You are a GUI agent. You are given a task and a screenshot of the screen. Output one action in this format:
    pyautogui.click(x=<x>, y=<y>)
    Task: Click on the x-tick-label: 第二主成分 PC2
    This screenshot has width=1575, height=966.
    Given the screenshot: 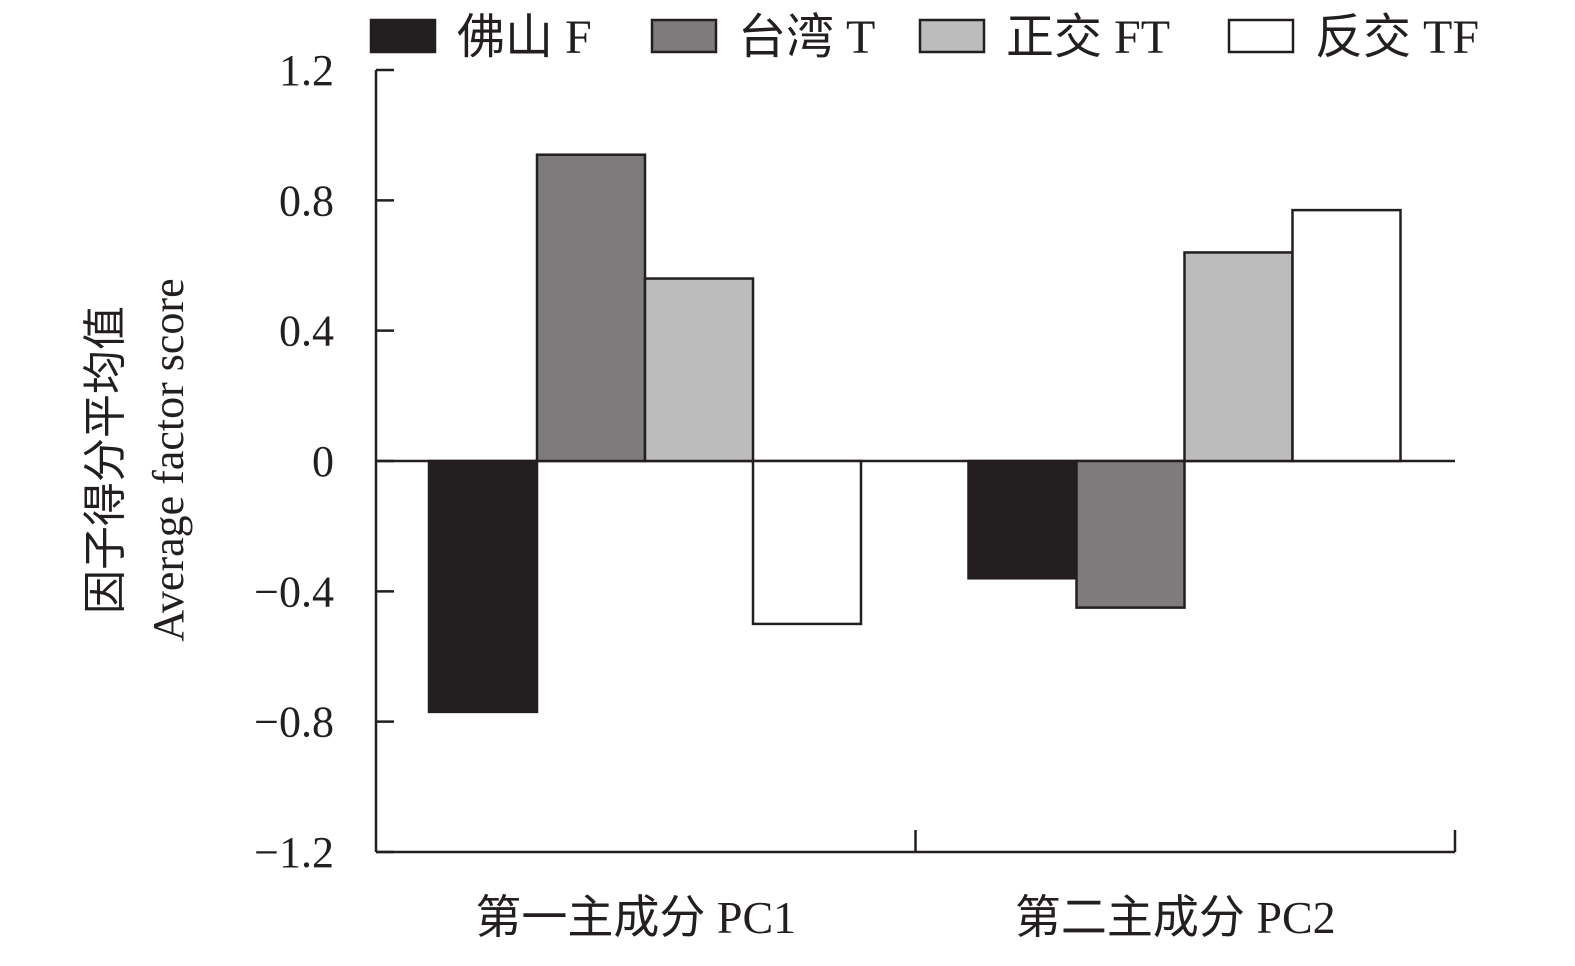 What is the action you would take?
    pyautogui.click(x=1175, y=917)
    